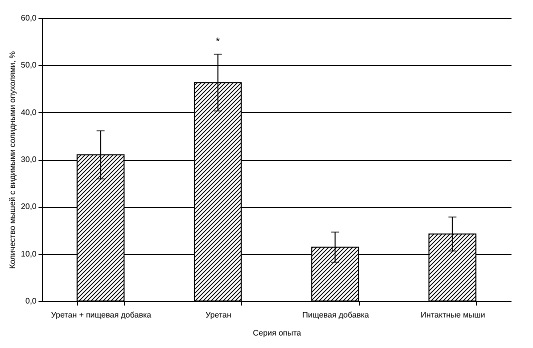  I want to click on y-tick-label: 0,0, so click(31, 301).